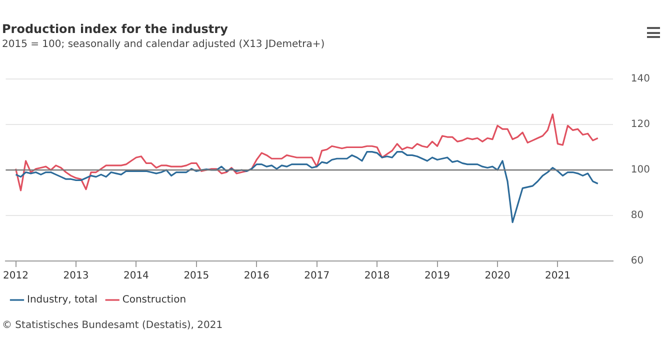 The height and width of the screenshot is (340, 672). I want to click on y-tick-label: 120, so click(640, 124).